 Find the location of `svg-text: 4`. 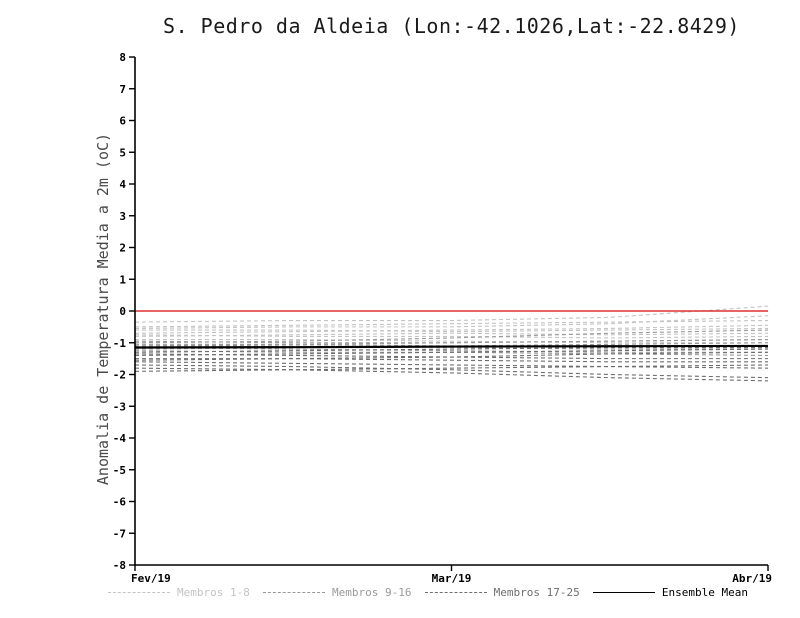

svg-text: 4 is located at coordinates (122, 184).